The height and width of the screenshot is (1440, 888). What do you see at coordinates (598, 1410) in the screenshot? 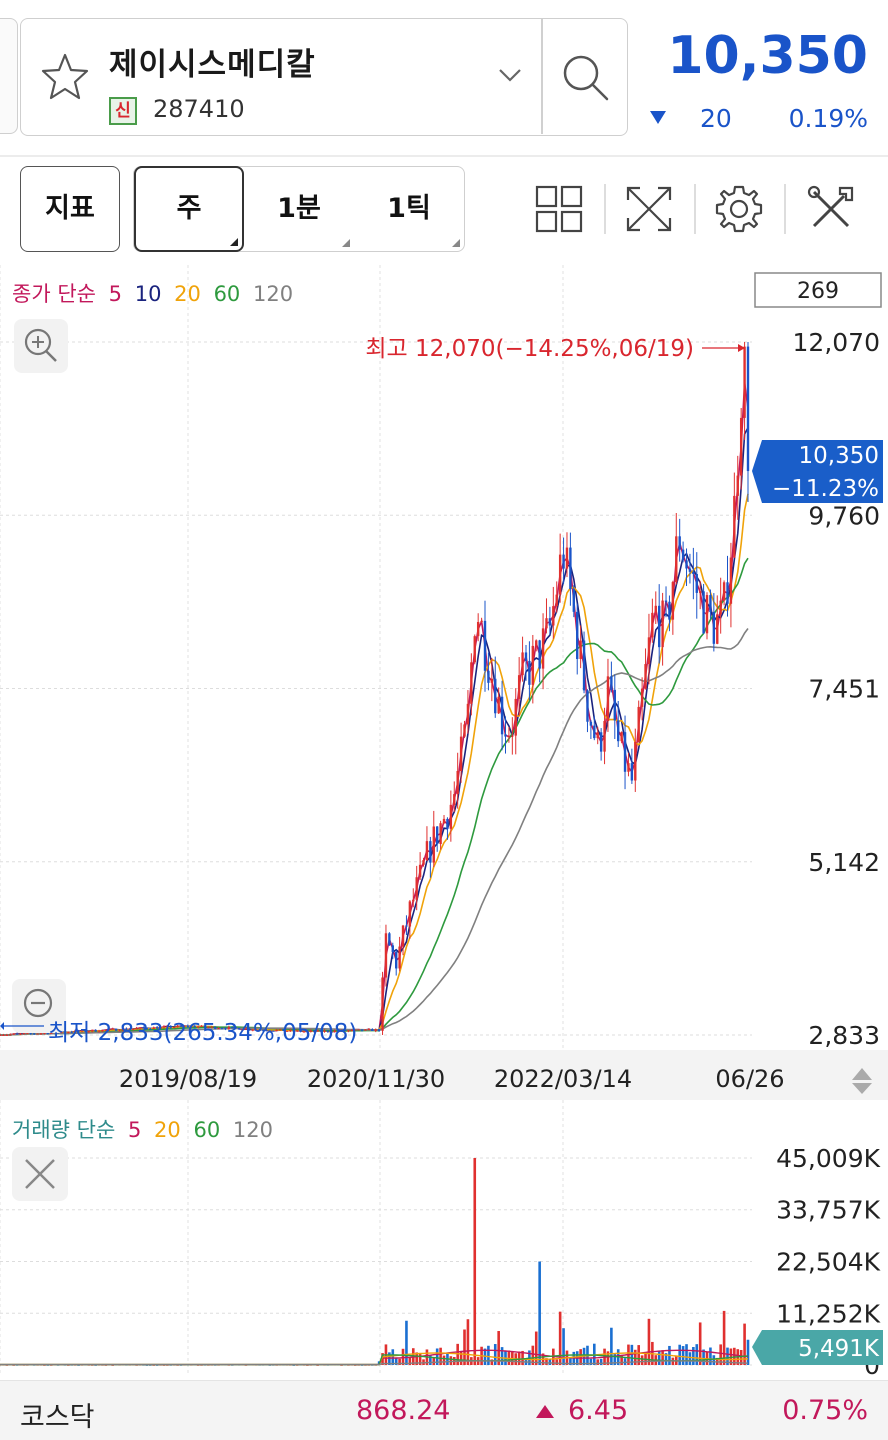
I see `market-change: 6.45` at bounding box center [598, 1410].